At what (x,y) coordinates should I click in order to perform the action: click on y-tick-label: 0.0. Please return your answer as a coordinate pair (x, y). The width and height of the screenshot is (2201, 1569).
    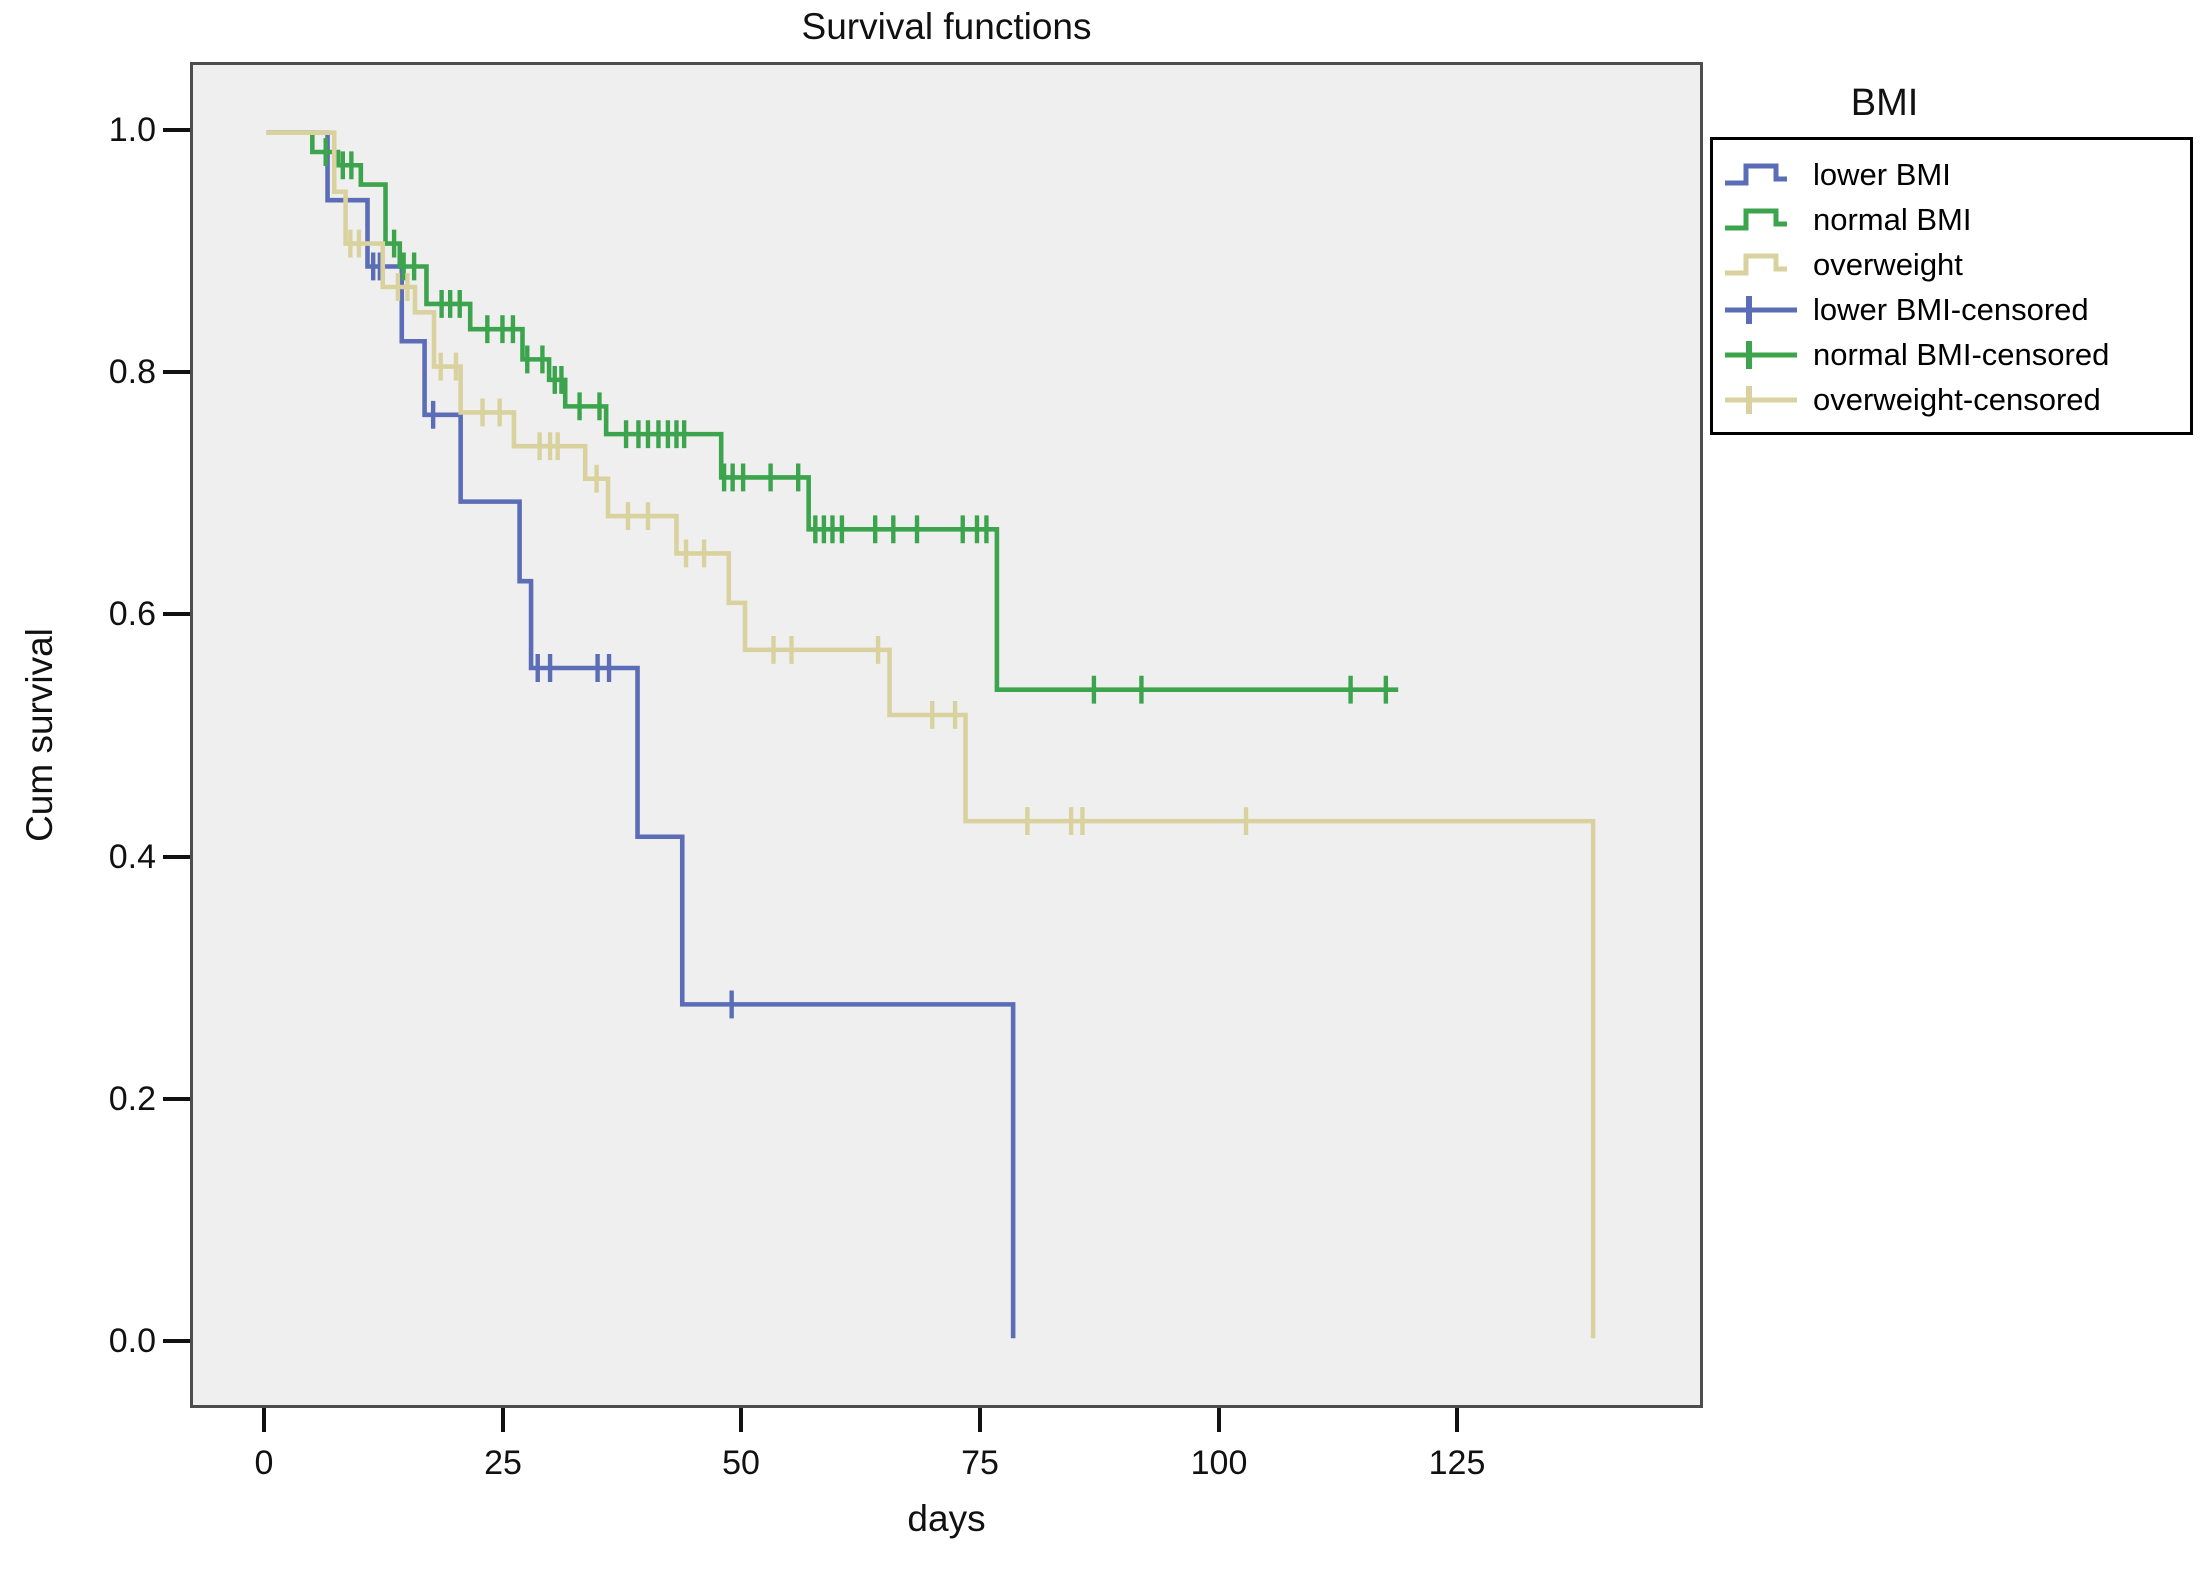
    Looking at the image, I should click on (132, 1341).